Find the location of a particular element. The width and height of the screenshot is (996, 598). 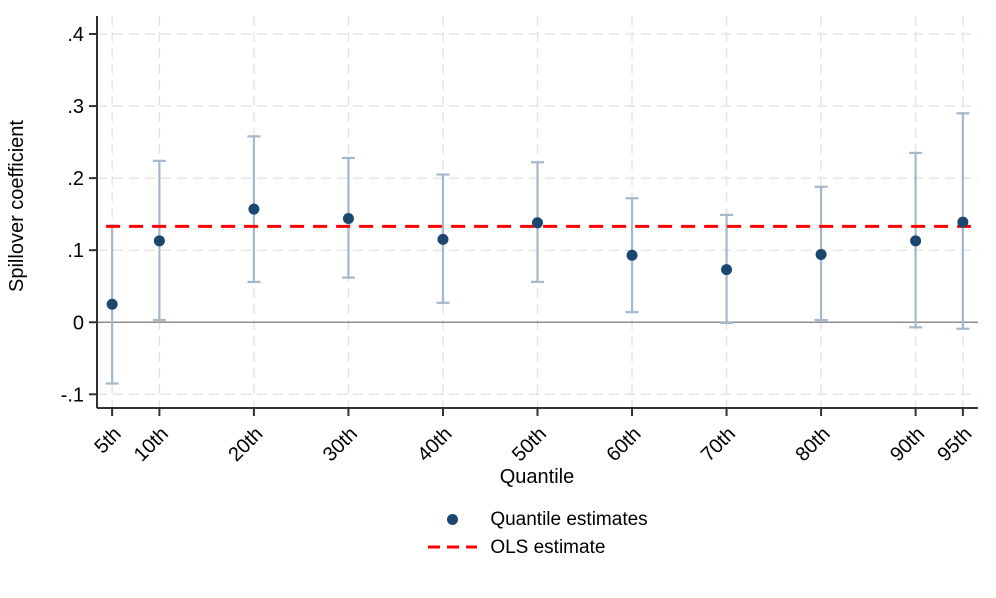

quantile-dot-marker-icon is located at coordinates (452, 519).